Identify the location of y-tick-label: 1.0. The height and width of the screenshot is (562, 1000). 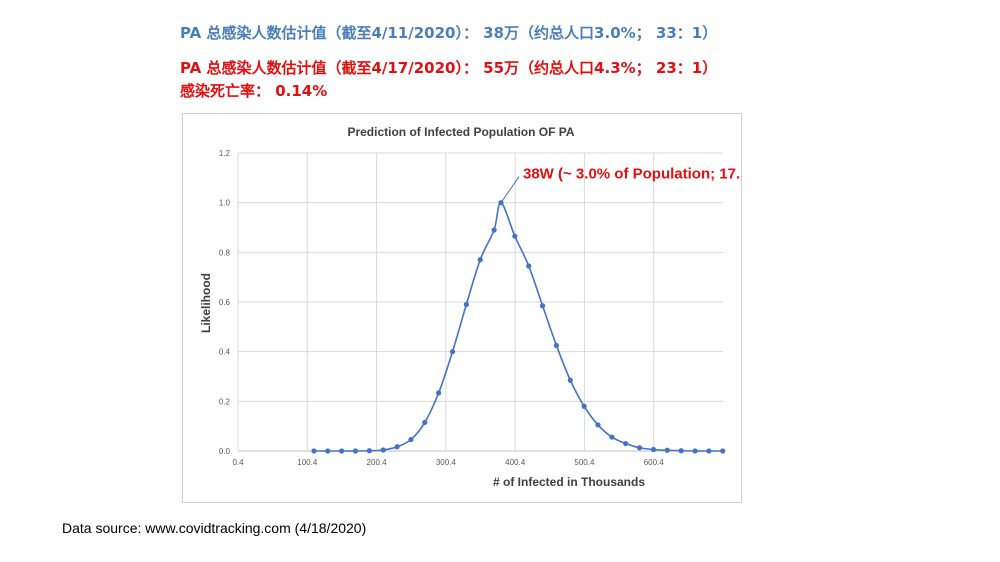
(225, 203).